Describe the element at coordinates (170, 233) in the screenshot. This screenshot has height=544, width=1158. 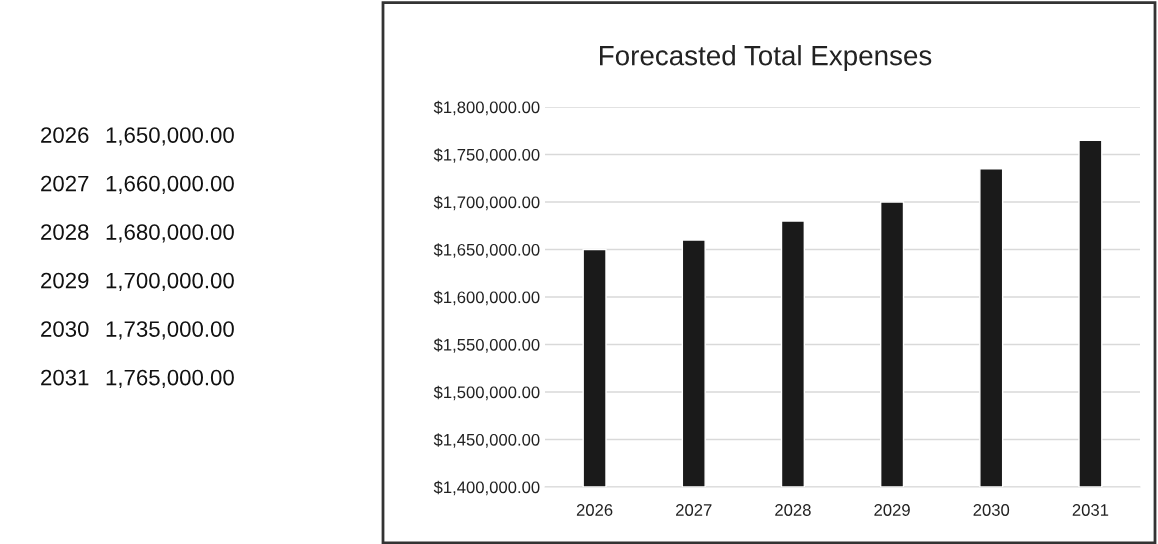
I see `text: 1,680,000.00` at that location.